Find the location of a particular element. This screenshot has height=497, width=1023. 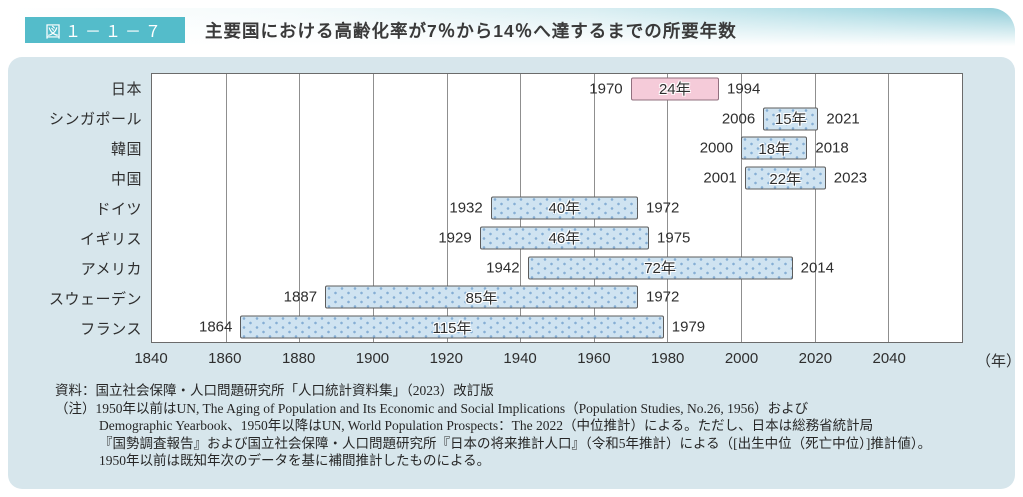

range-bar: 15年 is located at coordinates (791, 119).